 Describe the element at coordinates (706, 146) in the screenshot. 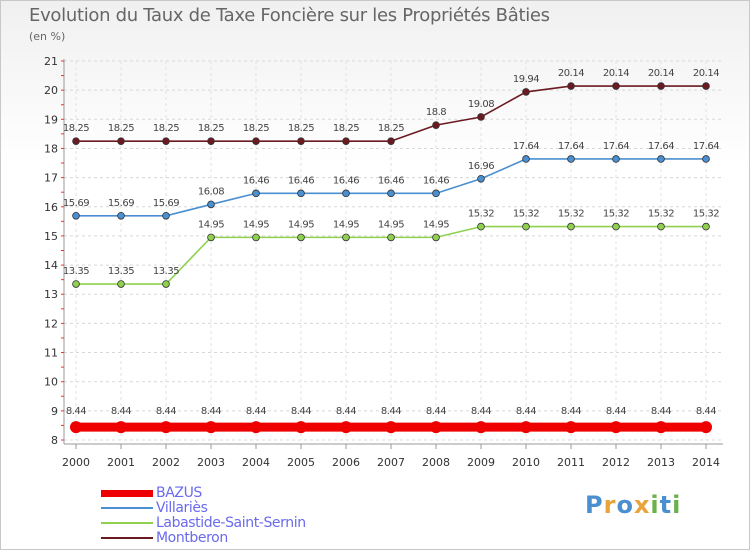

I see `data-label: 17.64` at that location.